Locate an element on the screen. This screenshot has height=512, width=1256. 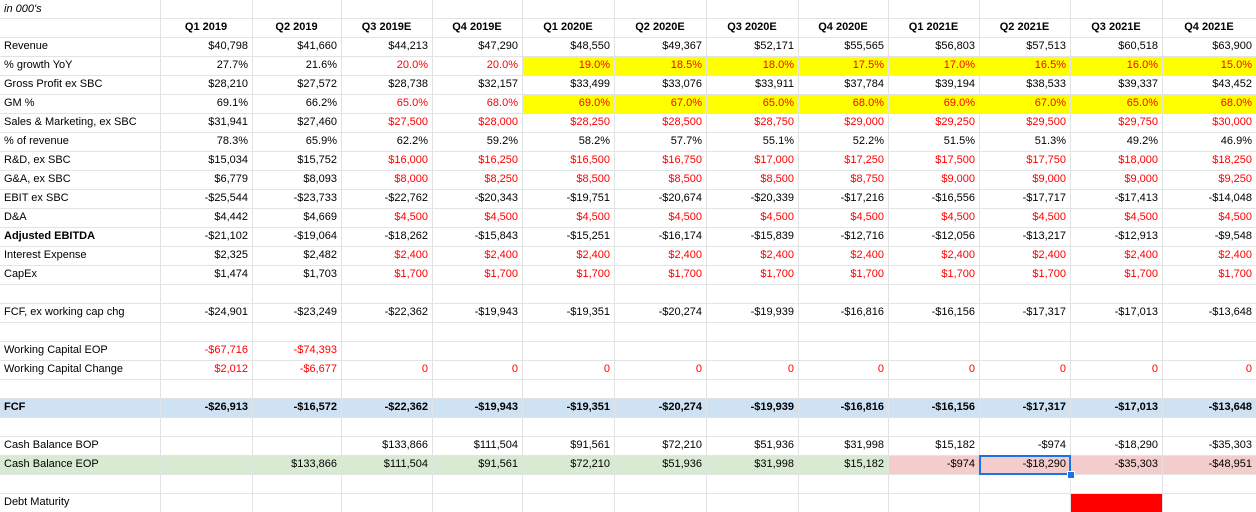
cell-fcf_ex: -$16,156 is located at coordinates (953, 312).